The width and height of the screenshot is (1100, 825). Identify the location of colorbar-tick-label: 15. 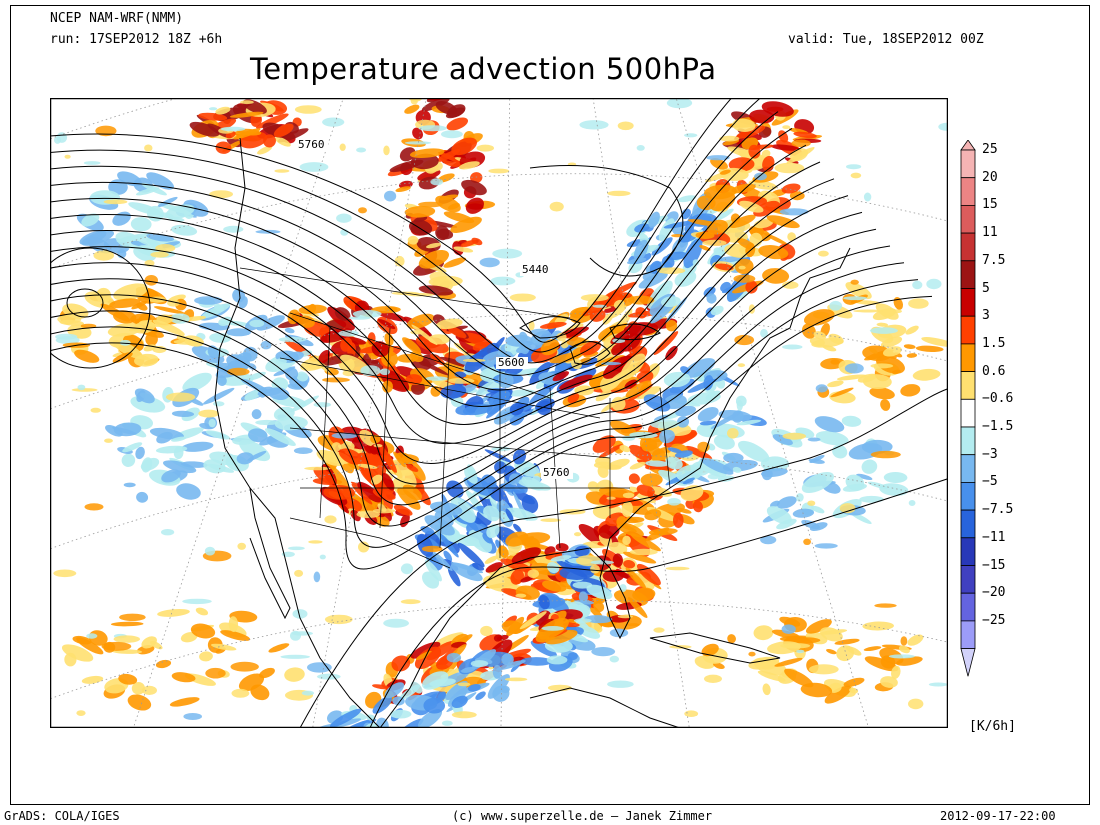
(990, 205).